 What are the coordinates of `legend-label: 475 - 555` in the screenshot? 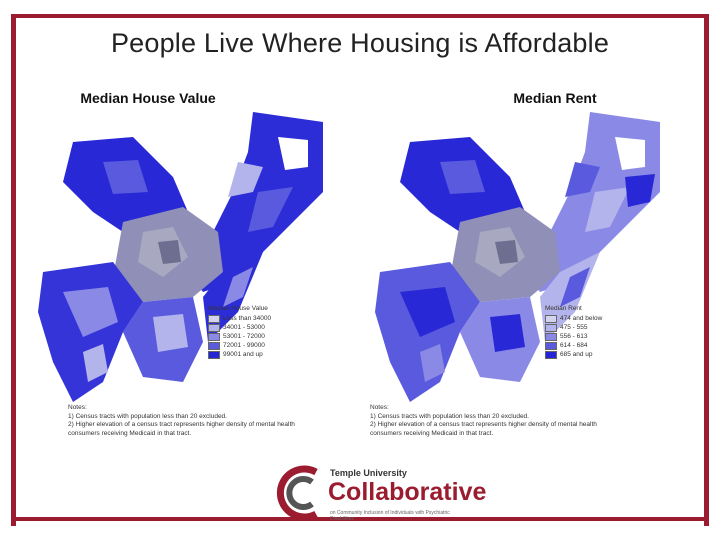 It's located at (574, 327).